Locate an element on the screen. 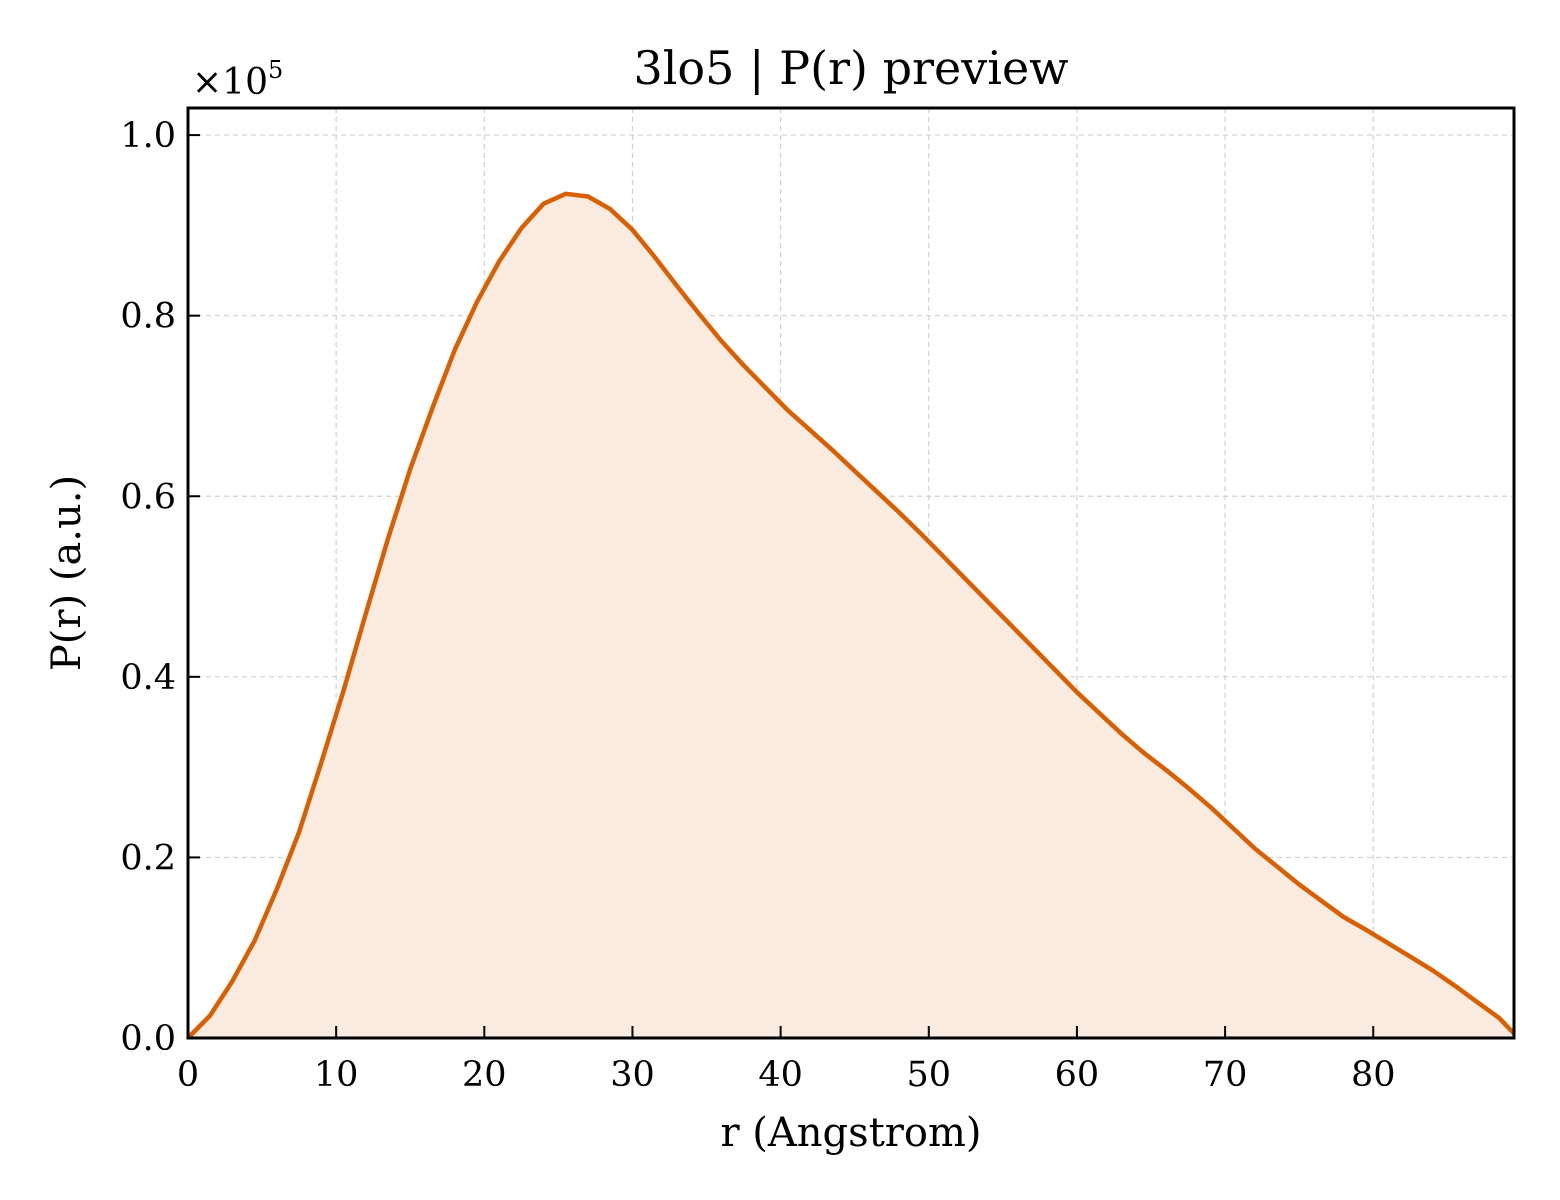 The height and width of the screenshot is (1200, 1560). y-tick-label: 0.6 is located at coordinates (148, 497).